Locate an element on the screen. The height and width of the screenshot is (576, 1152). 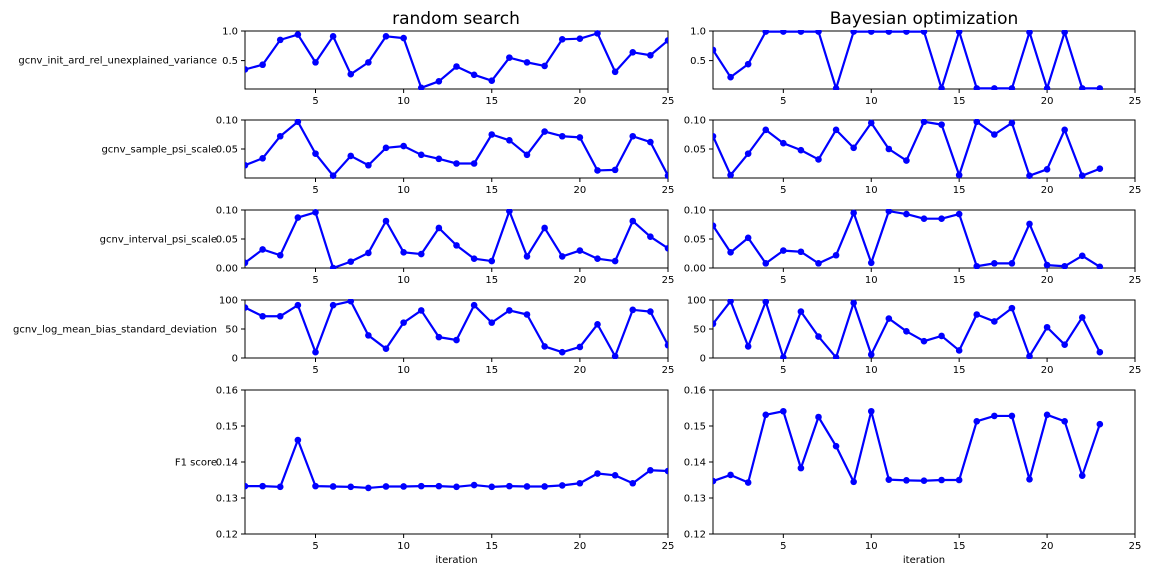
y-tick-label: 0.14 is located at coordinates (227, 463).